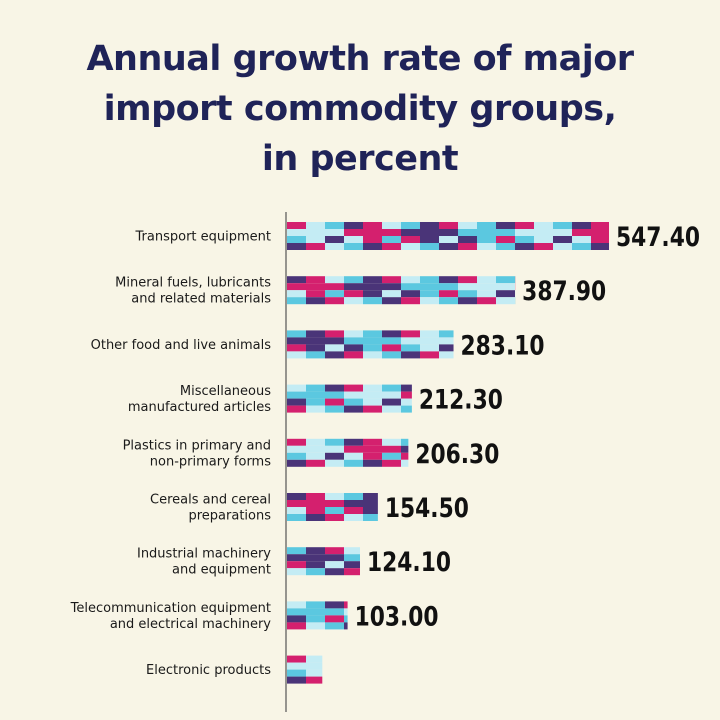  Describe the element at coordinates (199, 399) in the screenshot. I see `category-label-3: Miscellaneous manufactured articles` at that location.